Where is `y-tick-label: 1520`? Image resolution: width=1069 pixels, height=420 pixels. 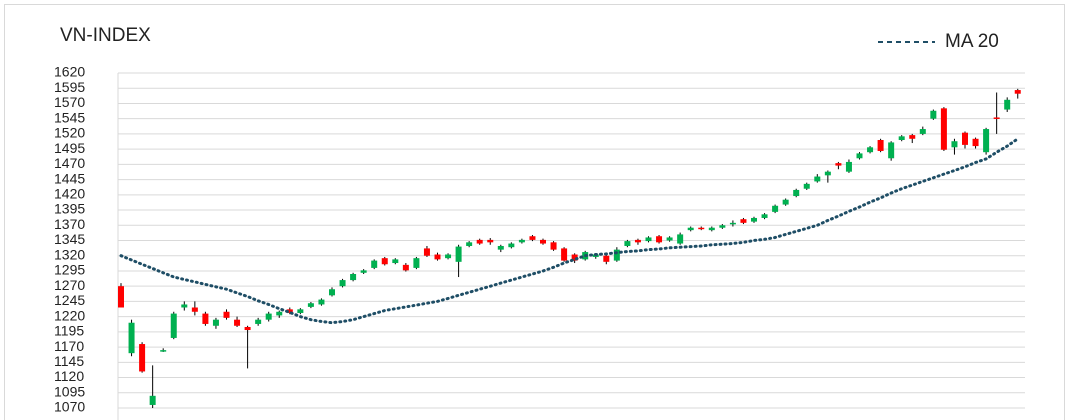
y-tick-label: 1520 is located at coordinates (69, 133).